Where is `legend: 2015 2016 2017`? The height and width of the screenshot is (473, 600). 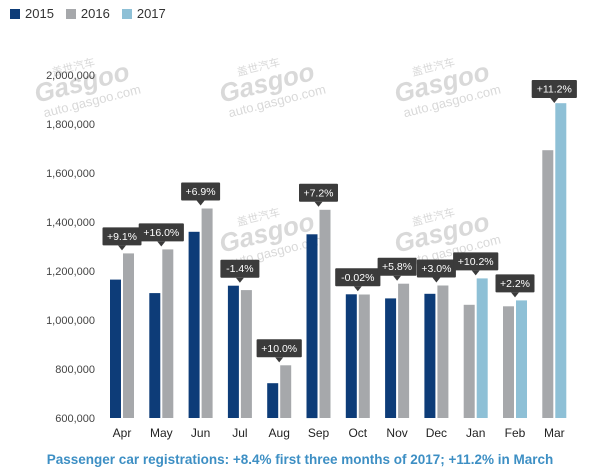 legend: 2015 2016 2017 is located at coordinates (88, 13).